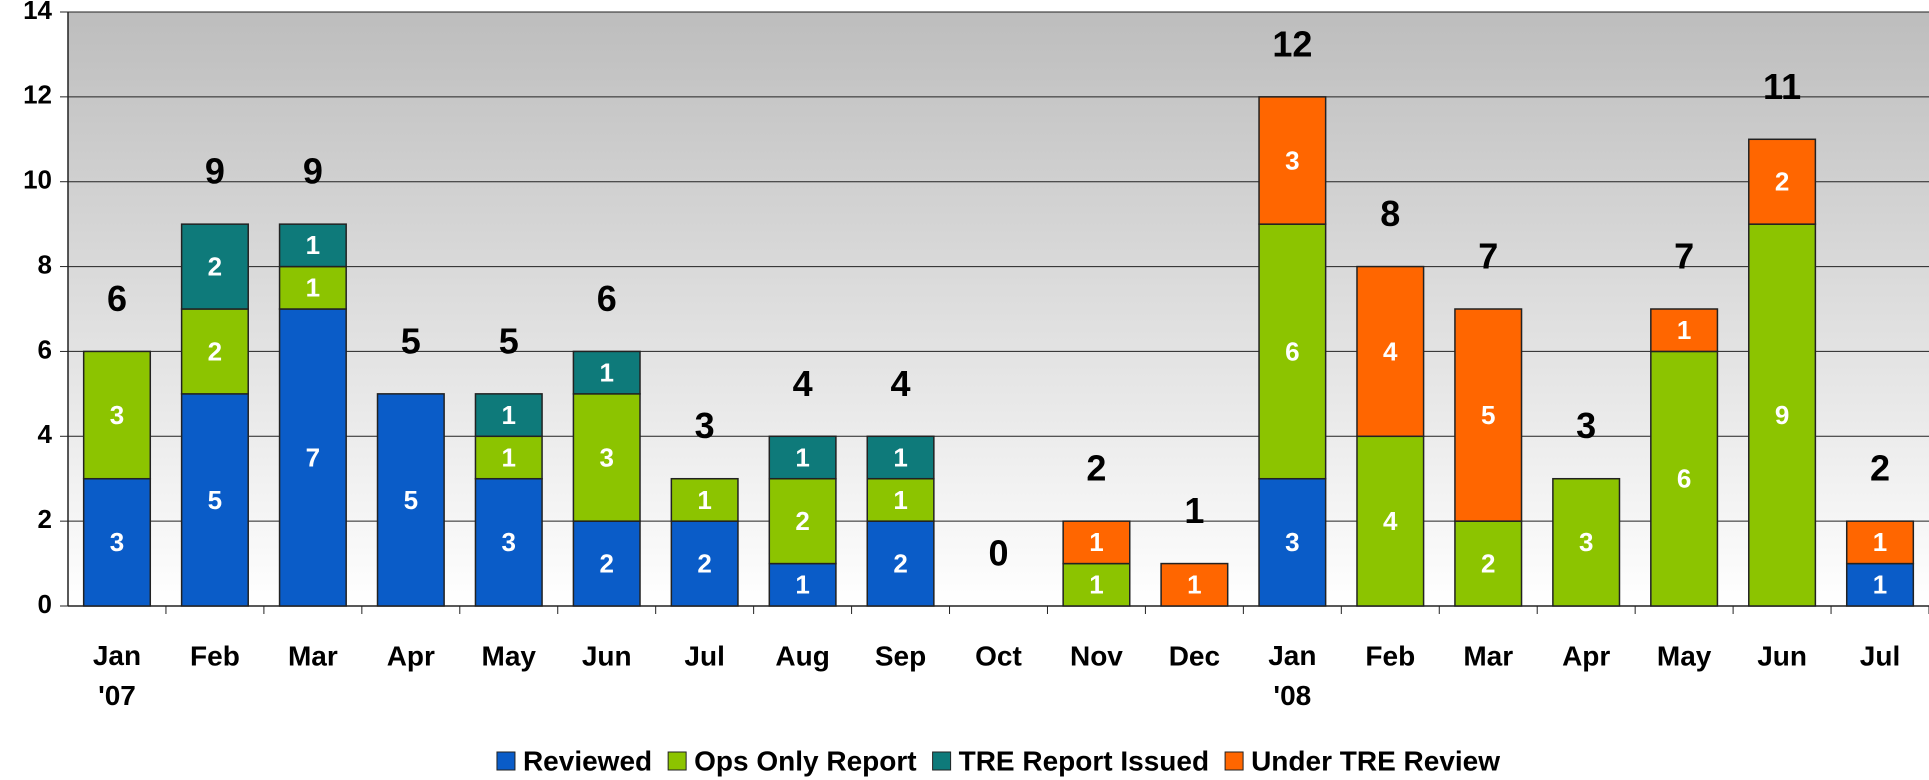 The width and height of the screenshot is (1929, 780). I want to click on x-tick-label: Oct, so click(998, 655).